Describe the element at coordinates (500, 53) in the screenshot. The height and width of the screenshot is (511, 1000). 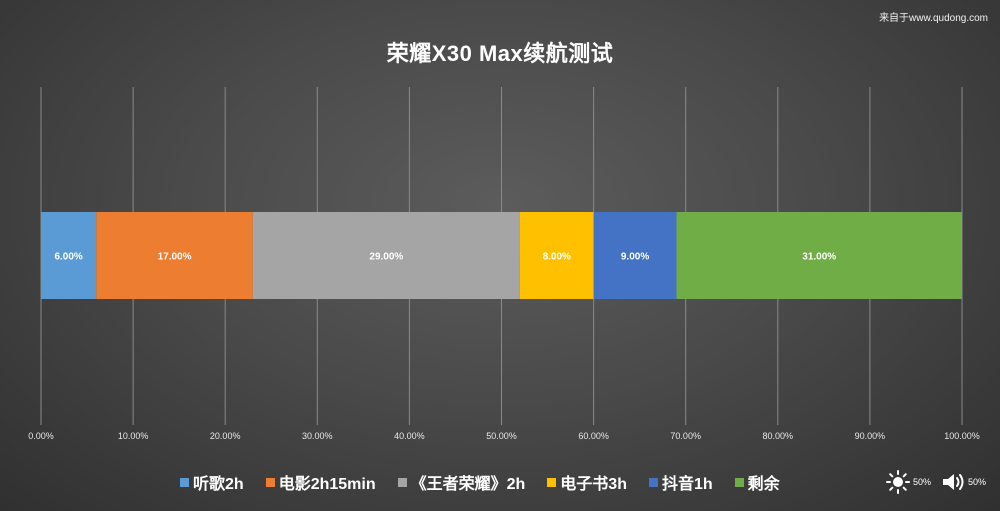
I see `chart-title: 荣耀X30 Max续航测试` at that location.